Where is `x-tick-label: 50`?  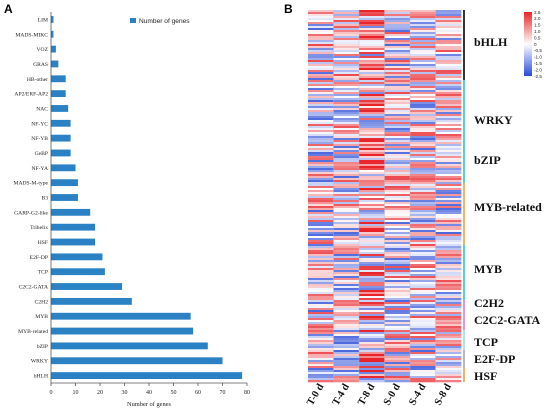 x-tick-label: 50 is located at coordinates (174, 393).